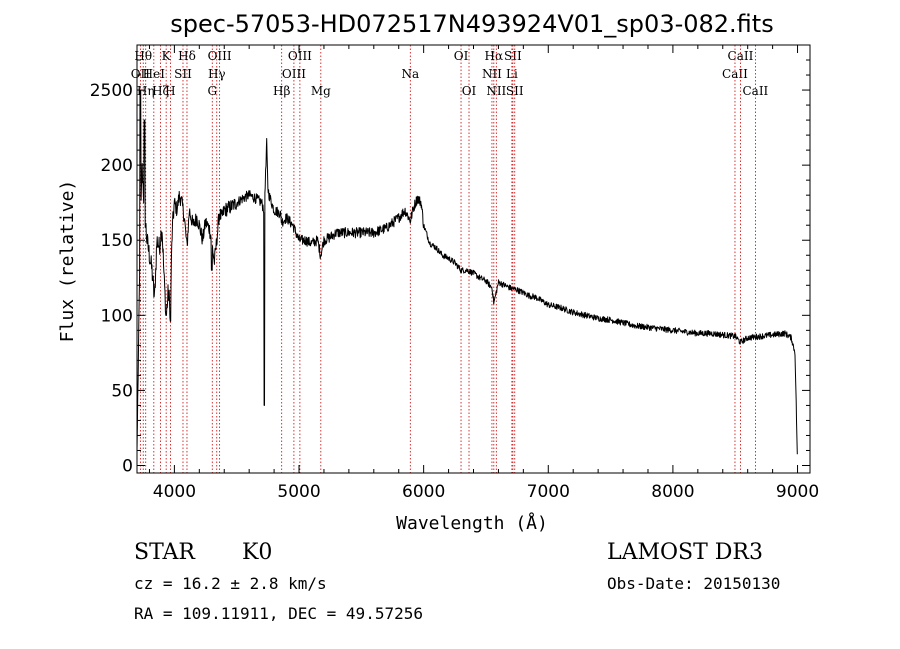 This screenshot has height=649, width=900. Describe the element at coordinates (212, 91) in the screenshot. I see `line-marker-label: G` at that location.